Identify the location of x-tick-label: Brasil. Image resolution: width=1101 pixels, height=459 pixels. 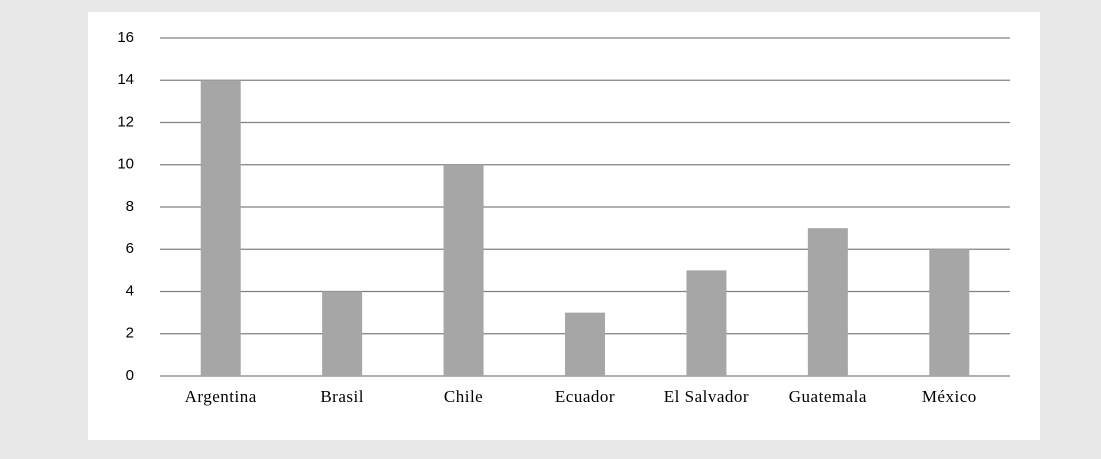
(342, 396).